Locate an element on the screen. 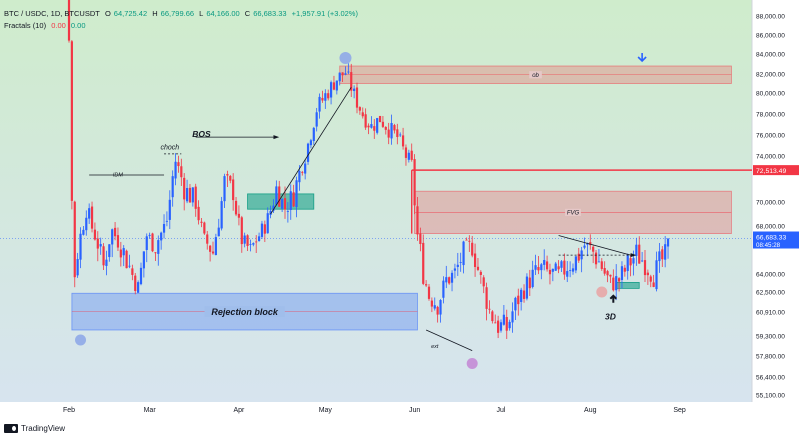 This screenshot has height=440, width=800. indicator-value-2: 0.00 is located at coordinates (78, 25).